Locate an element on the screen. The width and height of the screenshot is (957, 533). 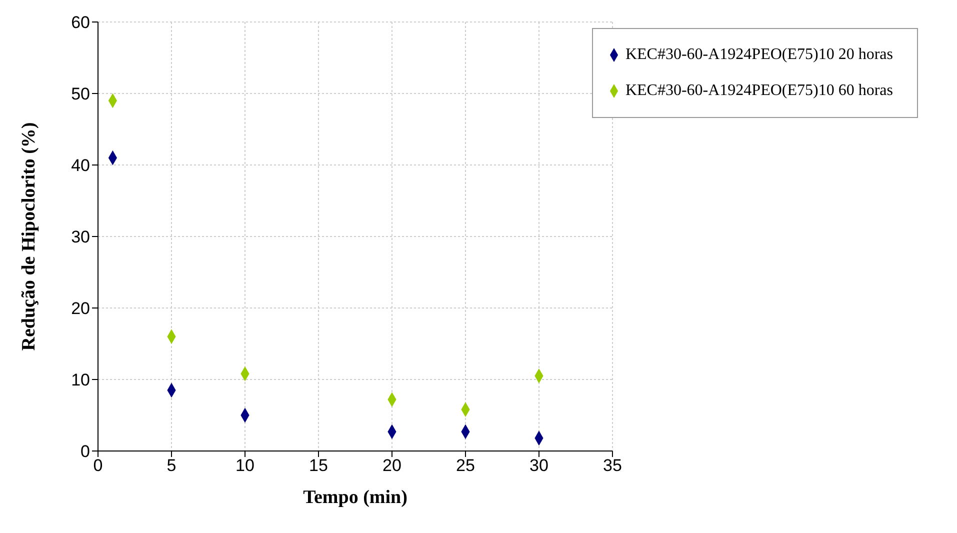
x-tick-label: 20 is located at coordinates (392, 466).